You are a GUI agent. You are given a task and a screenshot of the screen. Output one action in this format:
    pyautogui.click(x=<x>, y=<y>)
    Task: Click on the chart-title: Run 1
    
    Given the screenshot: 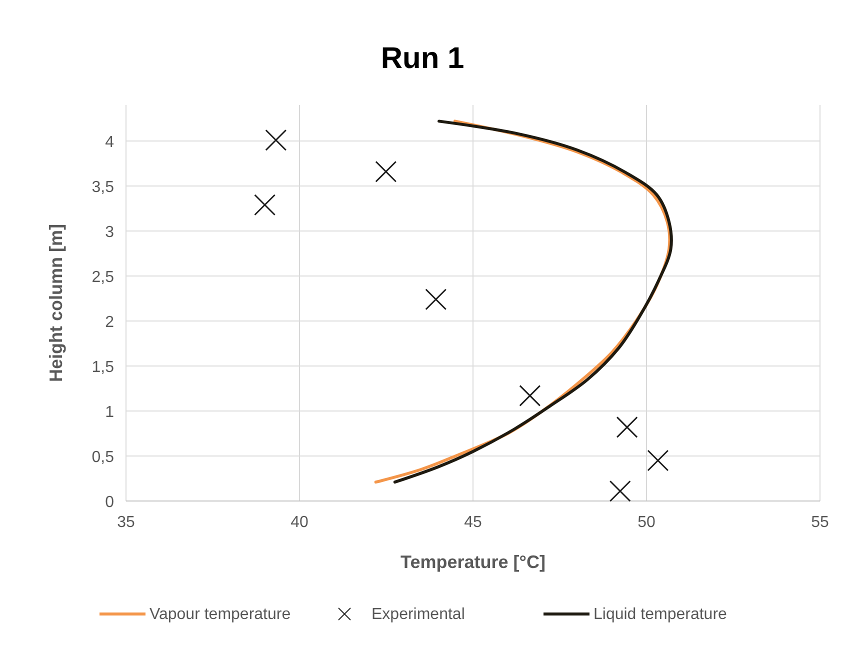 What is the action you would take?
    pyautogui.click(x=422, y=58)
    